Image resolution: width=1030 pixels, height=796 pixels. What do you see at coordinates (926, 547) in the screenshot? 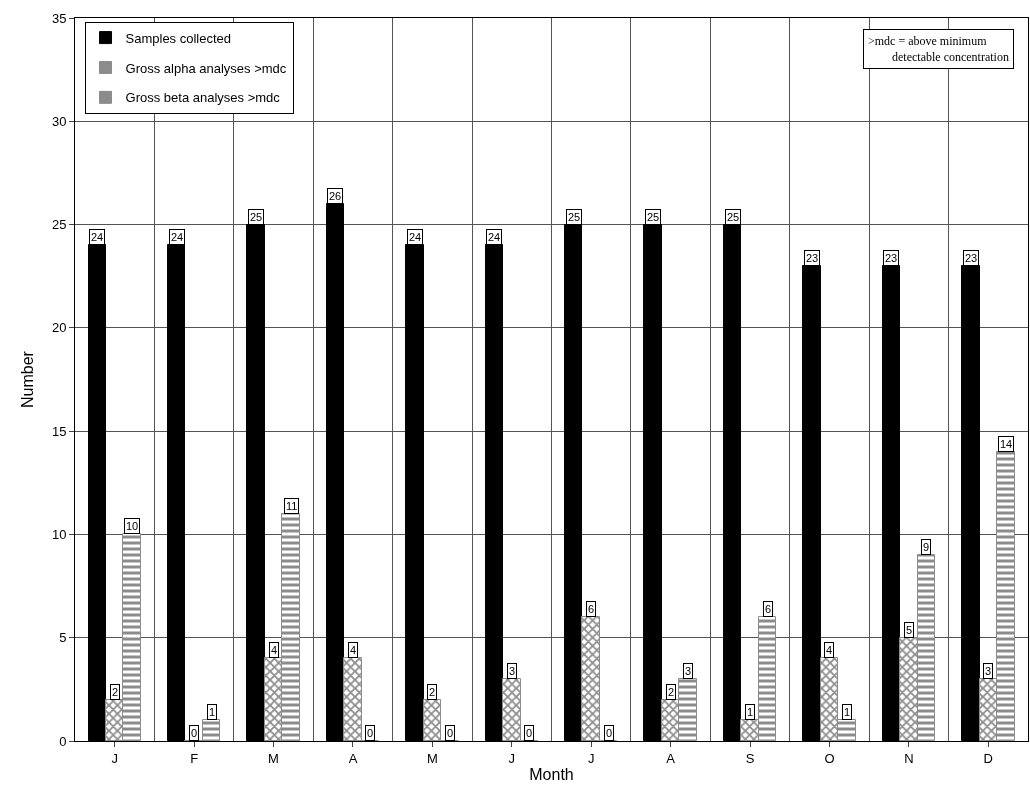
I see `data-label: 9` at bounding box center [926, 547].